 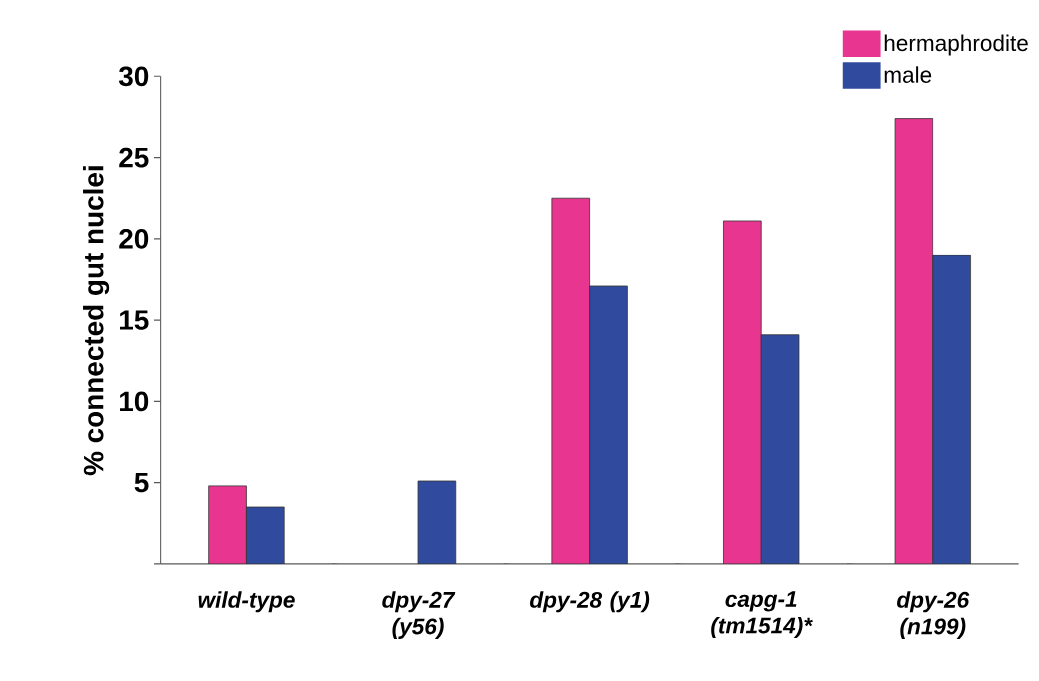 I want to click on y-axis-title: % connected gut nuclei, so click(x=96, y=321).